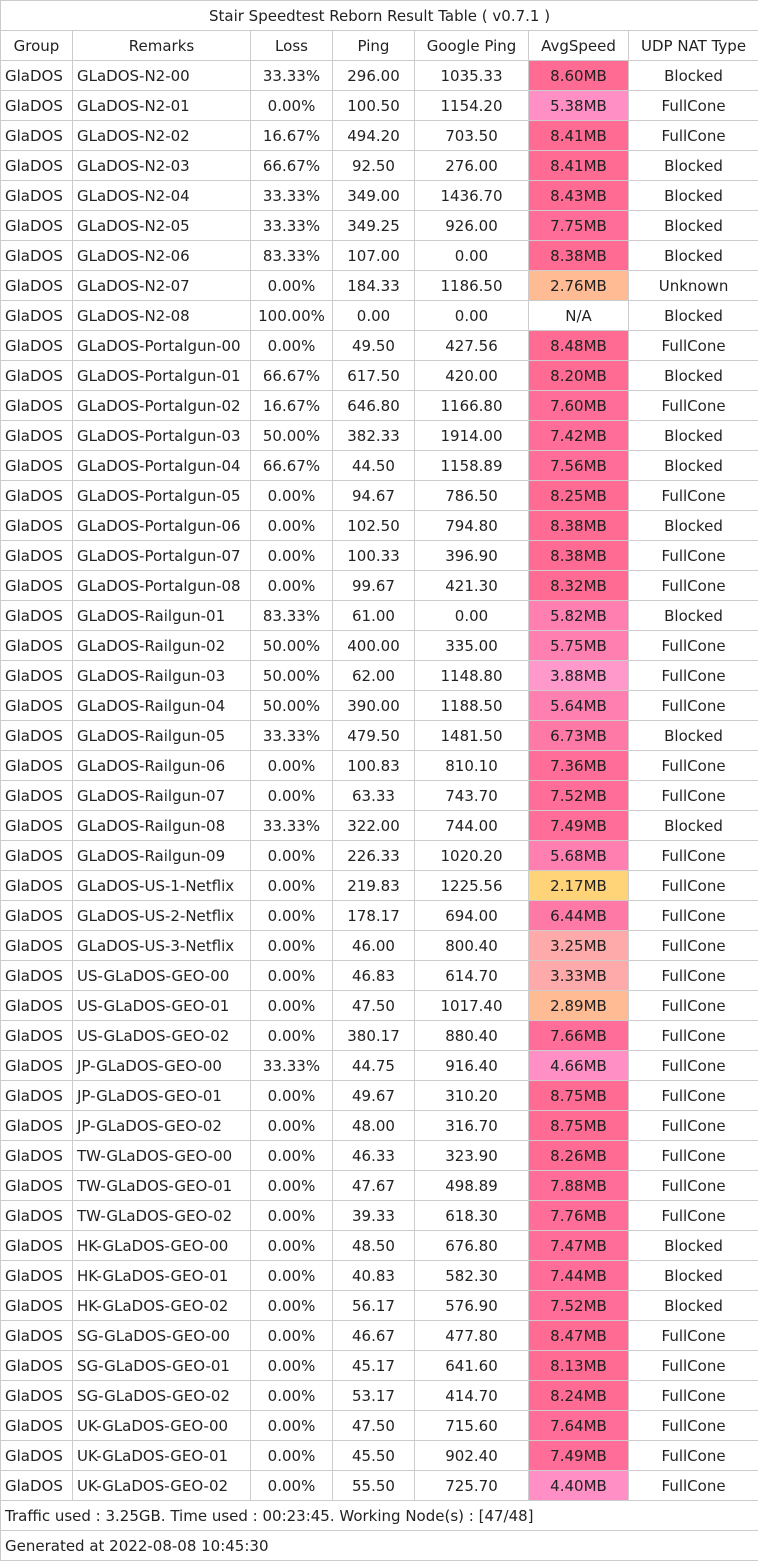  Describe the element at coordinates (374, 1276) in the screenshot. I see `cell-ping: 40.83` at that location.